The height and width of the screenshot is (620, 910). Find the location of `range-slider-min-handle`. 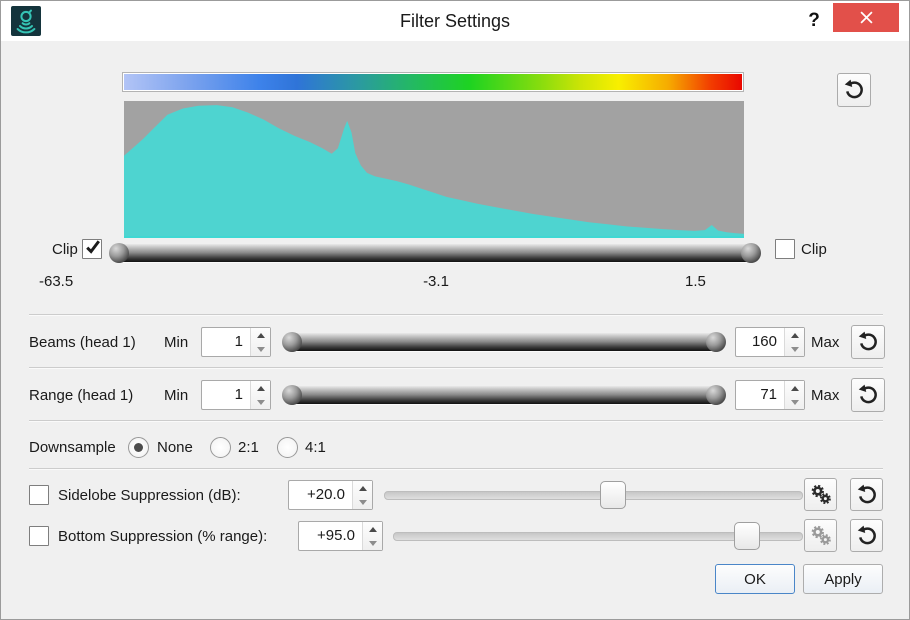

range-slider-min-handle is located at coordinates (292, 395).